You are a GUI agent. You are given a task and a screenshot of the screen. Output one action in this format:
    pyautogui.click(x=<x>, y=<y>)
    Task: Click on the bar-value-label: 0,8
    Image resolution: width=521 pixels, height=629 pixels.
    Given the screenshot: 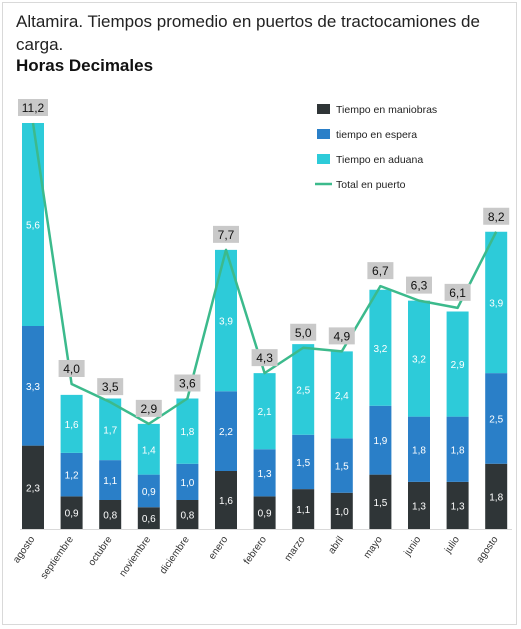 What is the action you would take?
    pyautogui.click(x=187, y=516)
    